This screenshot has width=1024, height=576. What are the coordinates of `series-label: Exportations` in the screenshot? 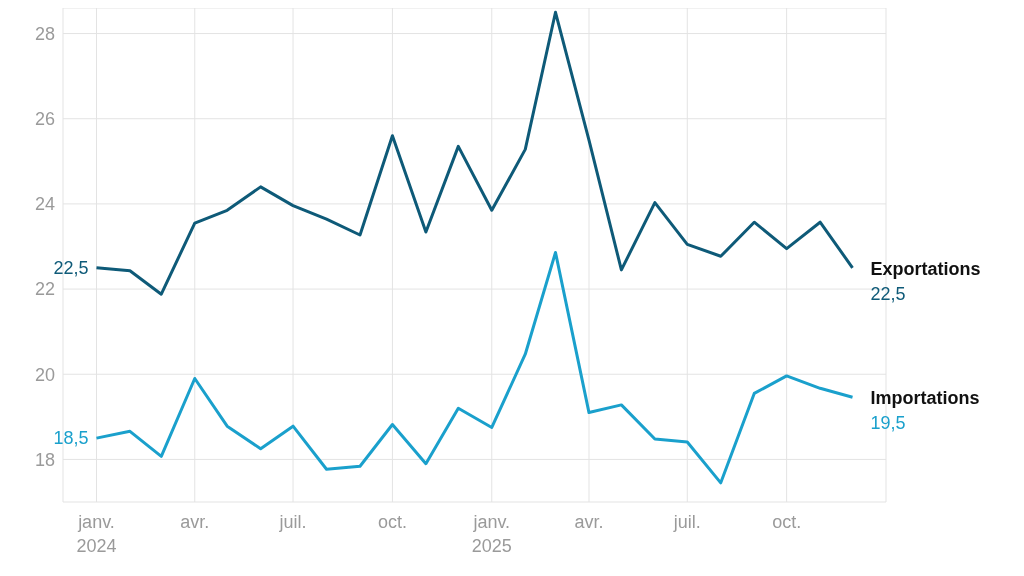 It's located at (925, 268).